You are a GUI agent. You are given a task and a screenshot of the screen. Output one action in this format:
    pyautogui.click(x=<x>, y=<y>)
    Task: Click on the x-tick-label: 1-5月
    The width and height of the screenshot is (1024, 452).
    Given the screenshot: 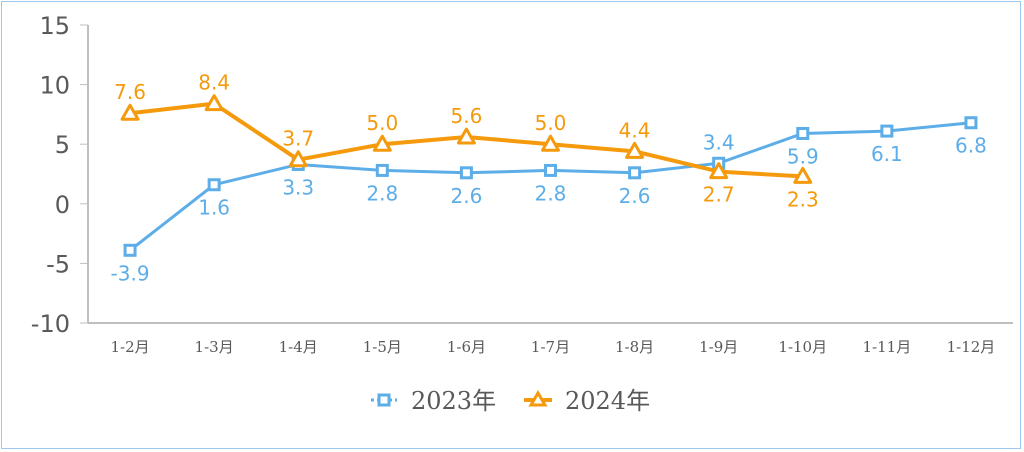 What is the action you would take?
    pyautogui.click(x=382, y=347)
    